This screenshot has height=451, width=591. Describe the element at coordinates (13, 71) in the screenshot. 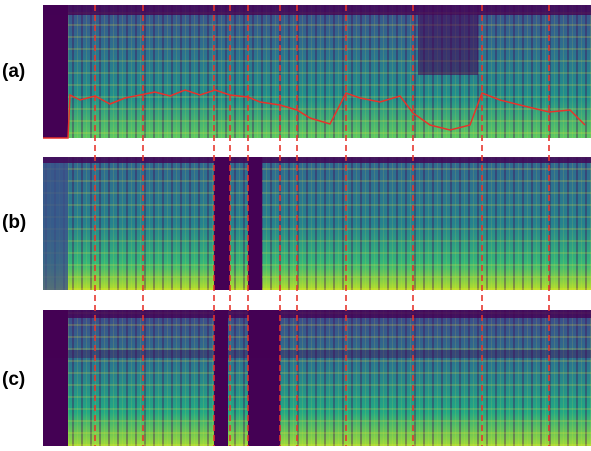

I see `panel-label: (a)` at that location.